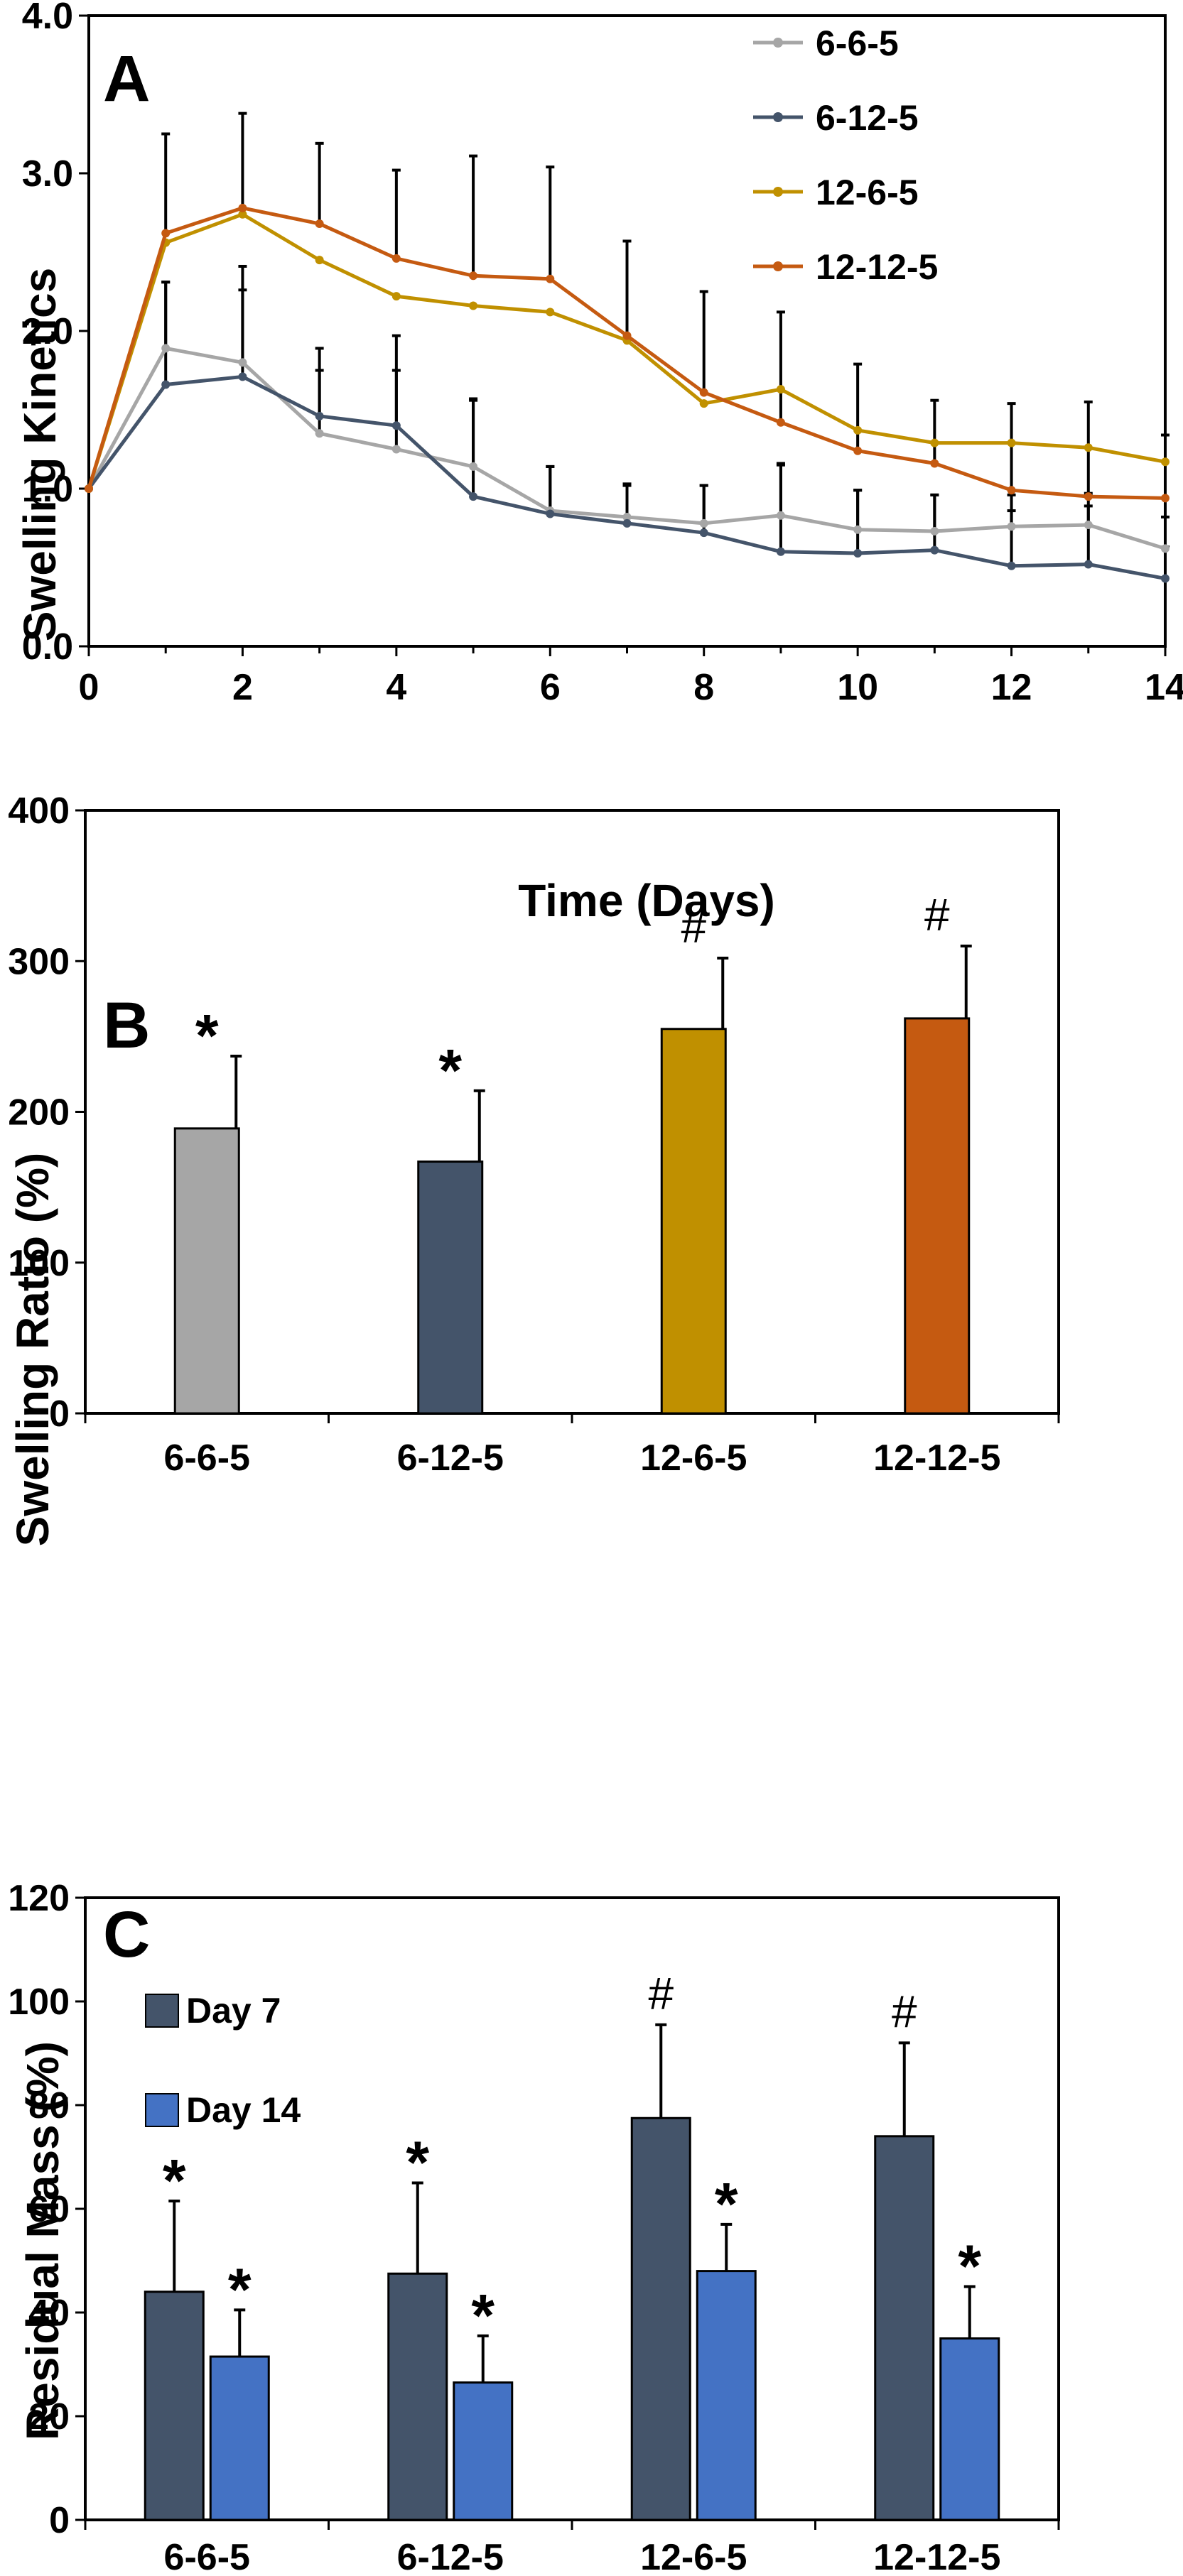 Image resolution: width=1183 pixels, height=2576 pixels. Describe the element at coordinates (877, 267) in the screenshot. I see `panel-a-legend-label: 12-12-5` at that location.